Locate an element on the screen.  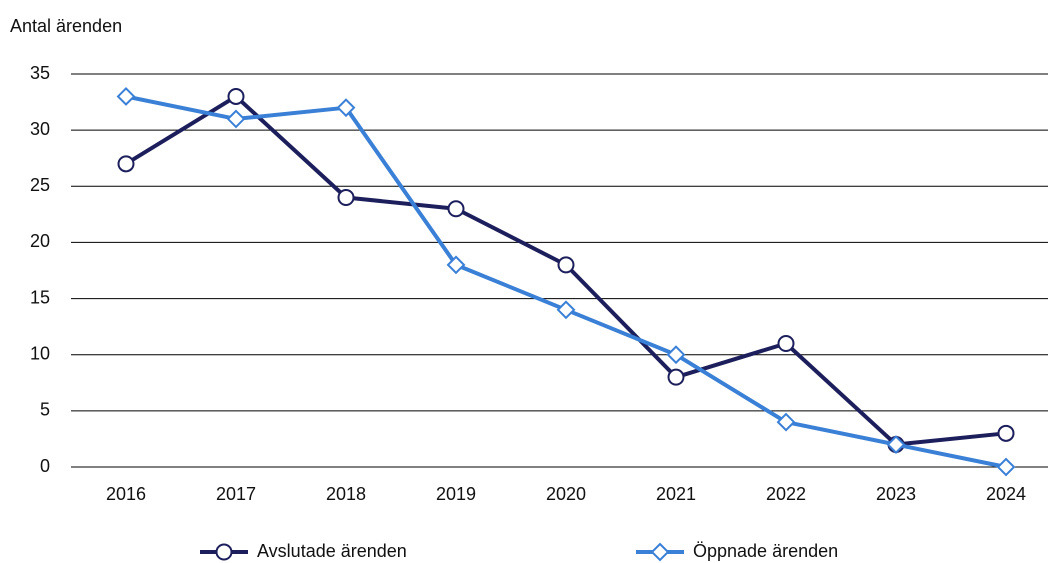
y-tick-label: 30 is located at coordinates (40, 129).